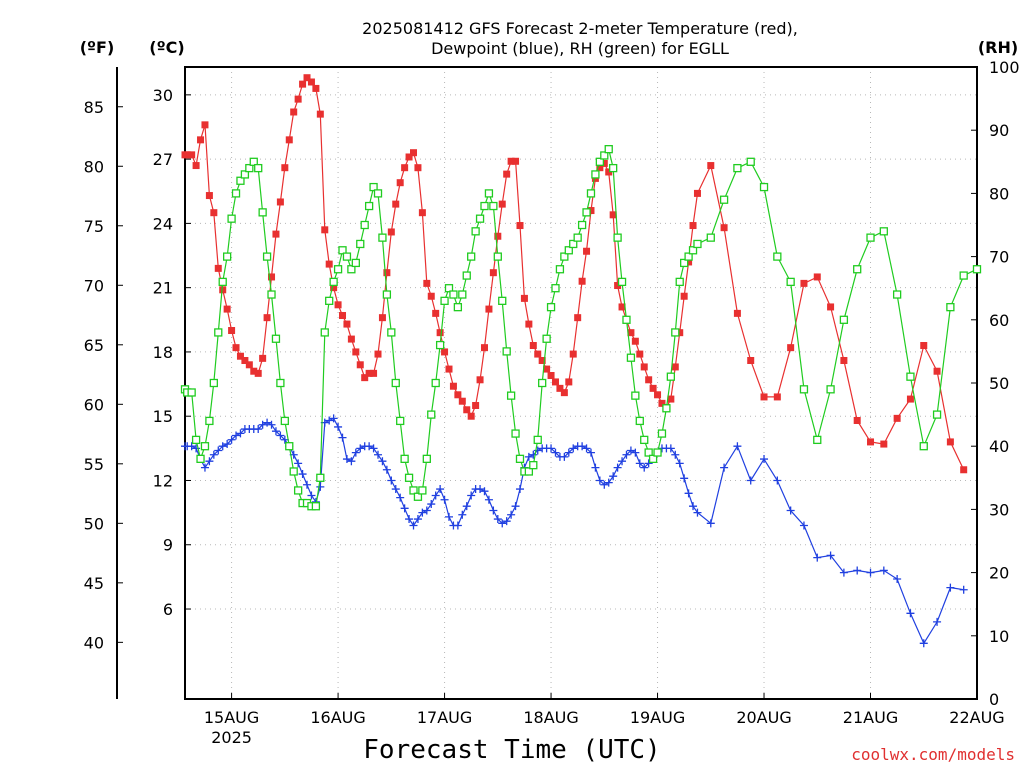 The image size is (1024, 773). Describe the element at coordinates (994, 699) in the screenshot. I see `rh-tick-label: 0` at that location.